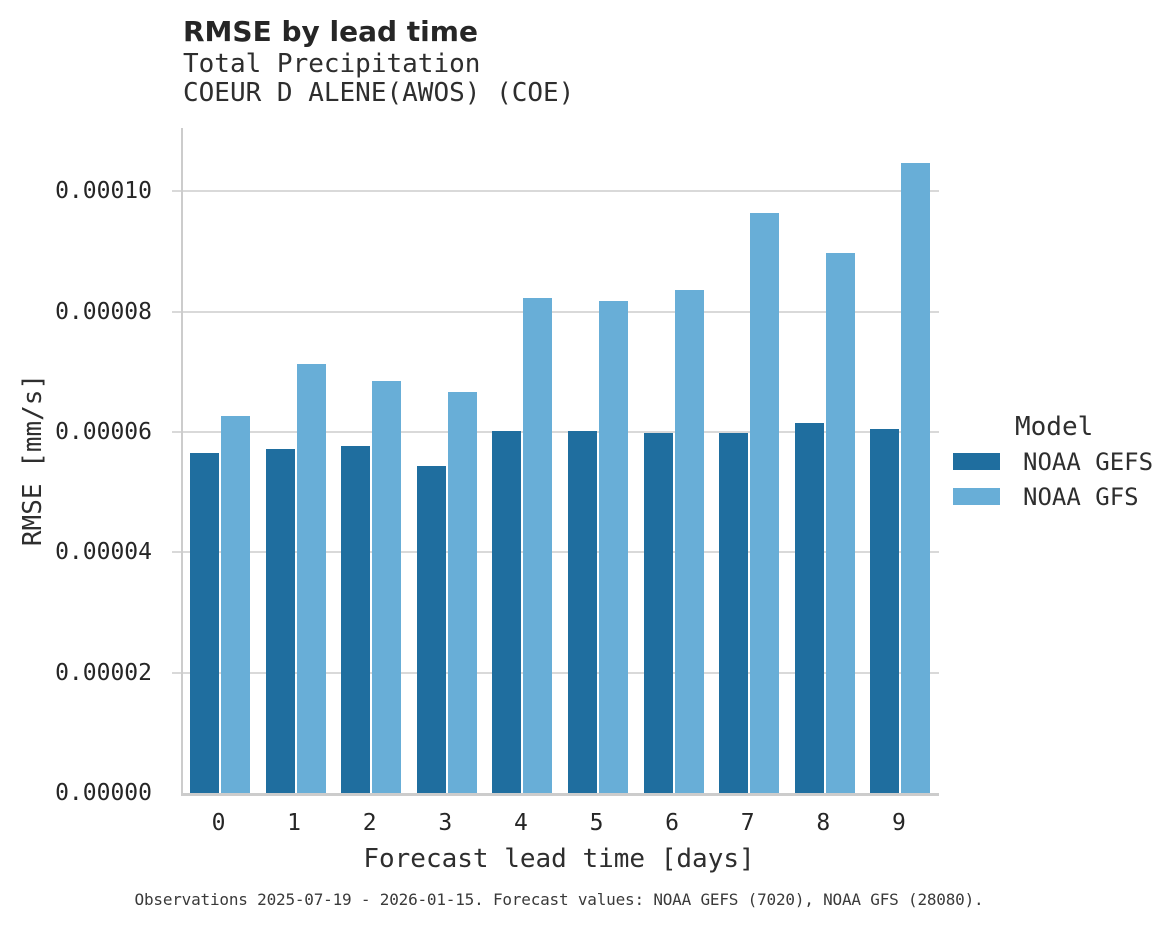 The width and height of the screenshot is (1175, 928). Describe the element at coordinates (823, 823) in the screenshot. I see `x-tick-label-8: 8` at that location.